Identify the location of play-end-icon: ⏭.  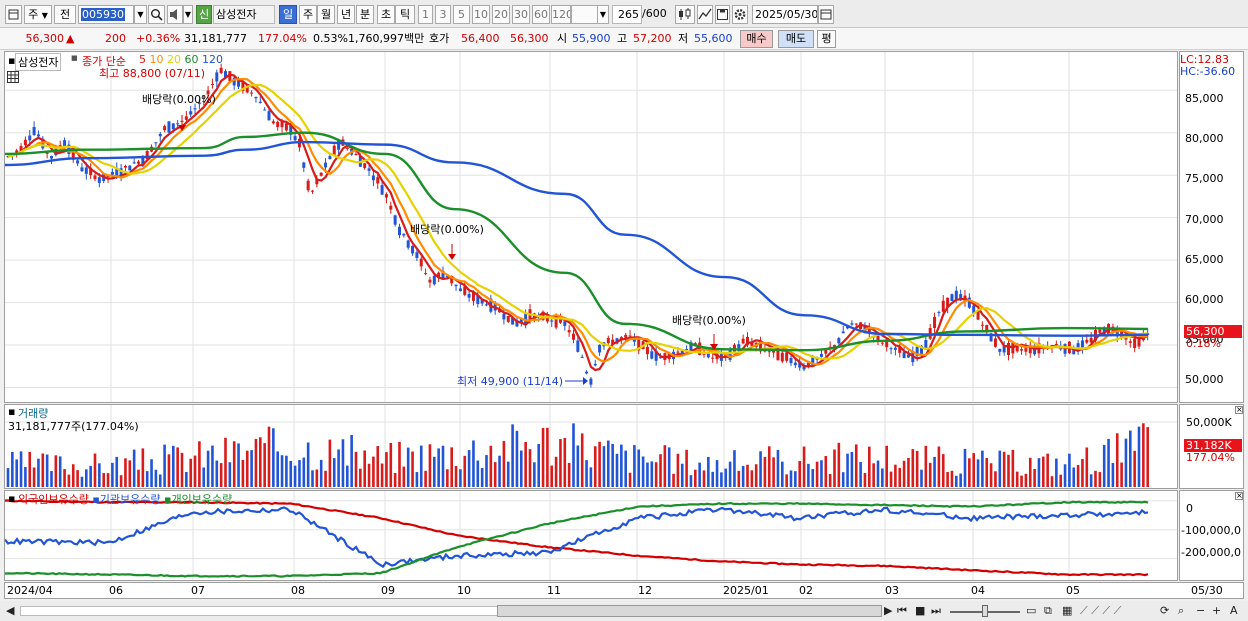
(936, 610).